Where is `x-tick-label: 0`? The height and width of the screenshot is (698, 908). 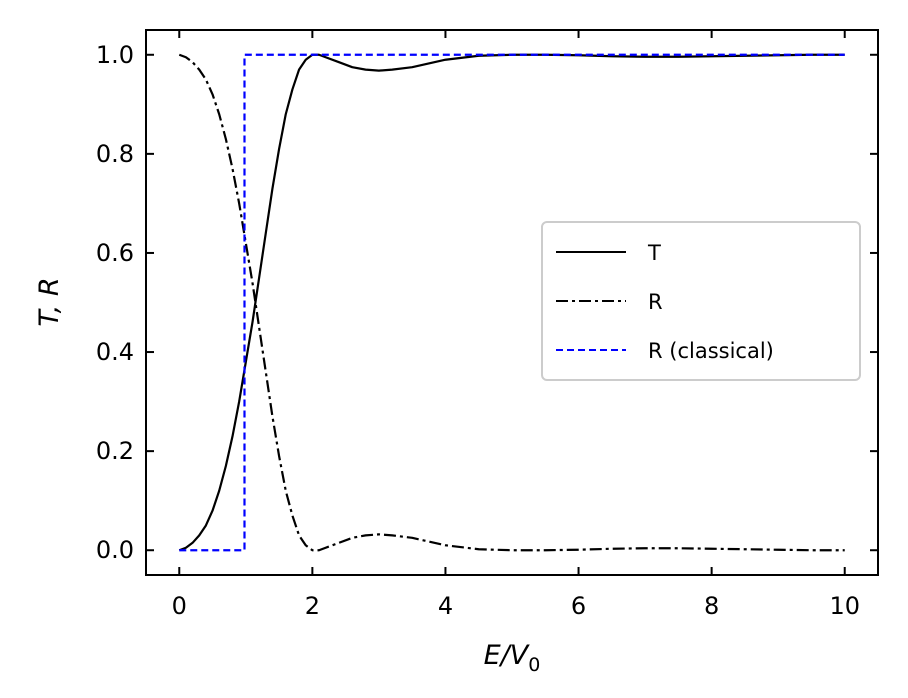
x-tick-label: 0 is located at coordinates (179, 606).